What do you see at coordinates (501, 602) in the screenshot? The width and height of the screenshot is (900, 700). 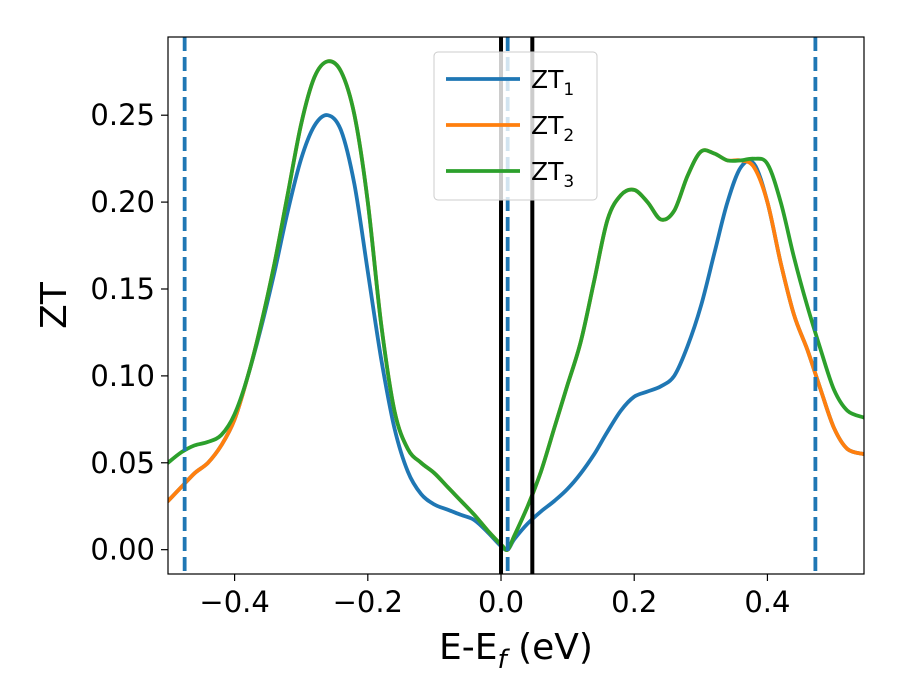 I see `x-tick-label: 0.0` at bounding box center [501, 602].